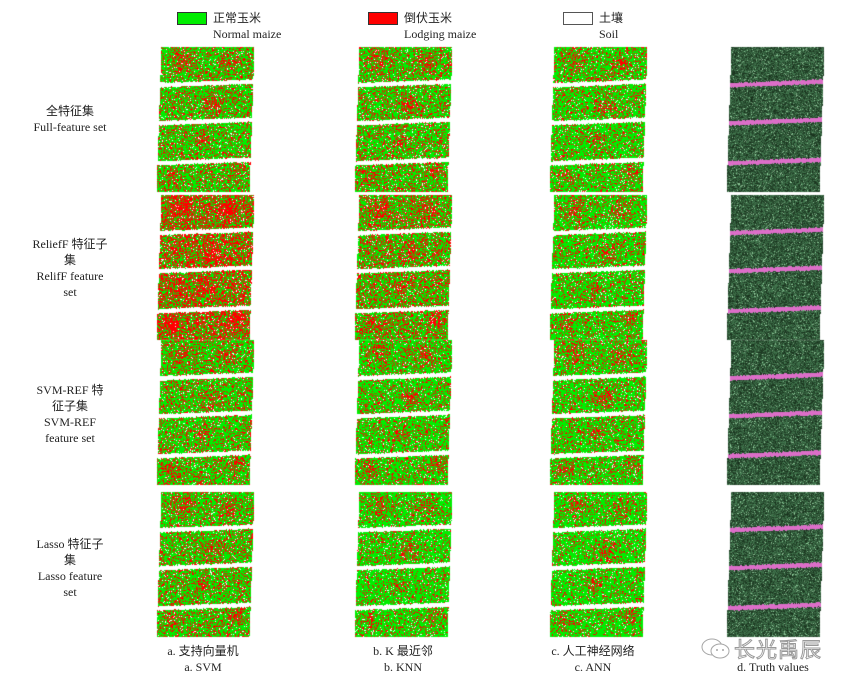  What do you see at coordinates (203, 667) in the screenshot?
I see `column-label-en: a. SVM` at bounding box center [203, 667].